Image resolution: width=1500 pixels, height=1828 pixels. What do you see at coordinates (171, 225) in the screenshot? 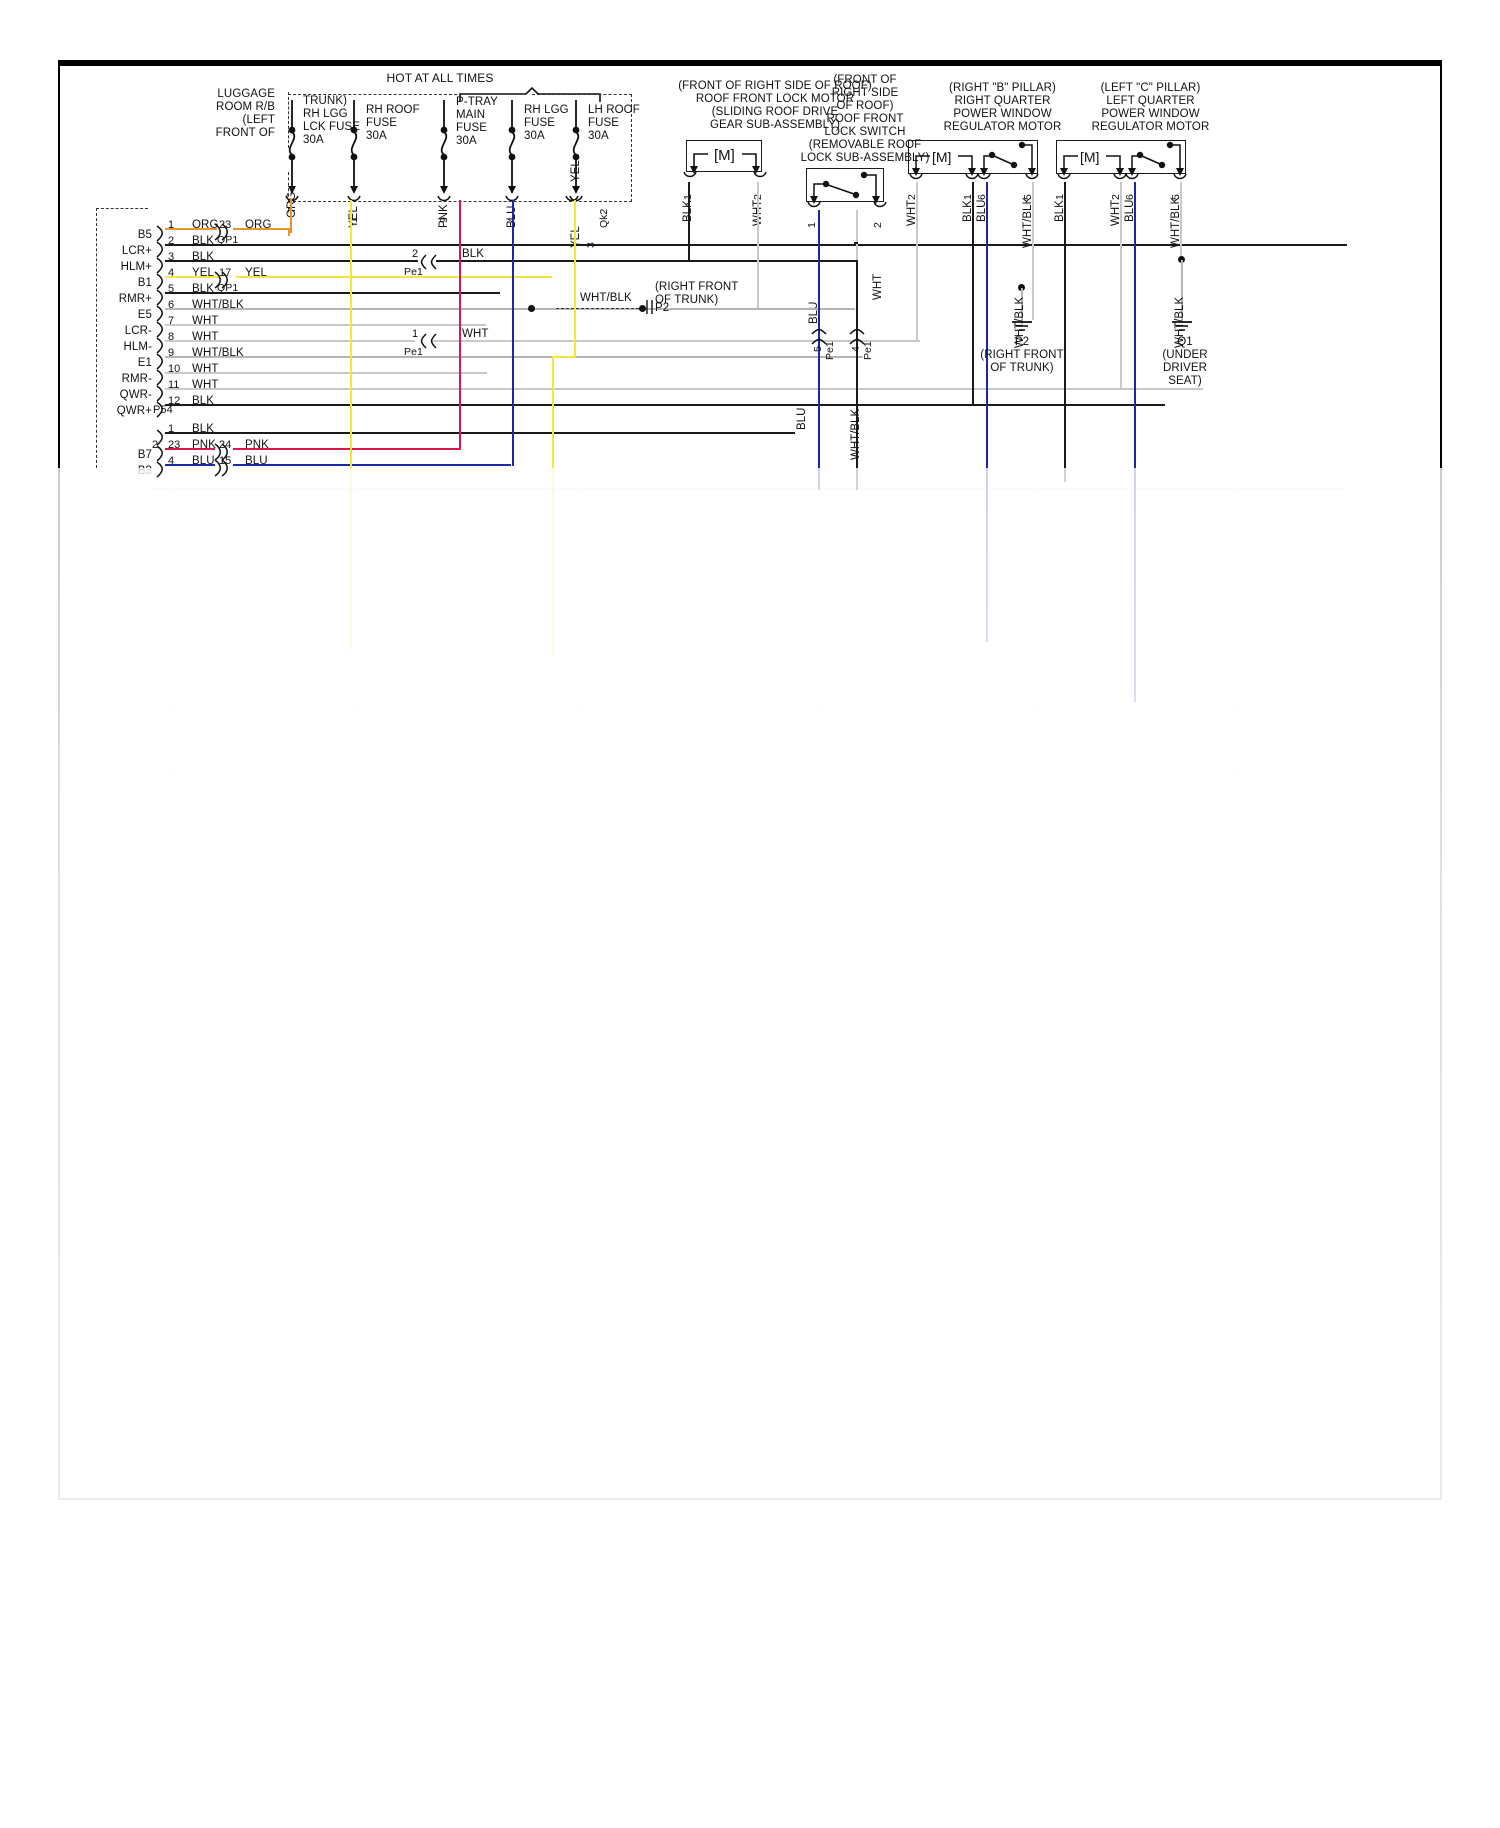
I see `connector-pin-number-1: 1` at bounding box center [171, 225].